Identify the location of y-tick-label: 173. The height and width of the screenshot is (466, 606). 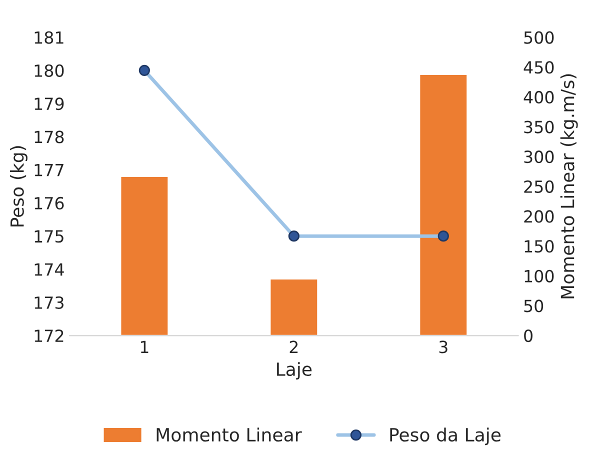
(49, 302).